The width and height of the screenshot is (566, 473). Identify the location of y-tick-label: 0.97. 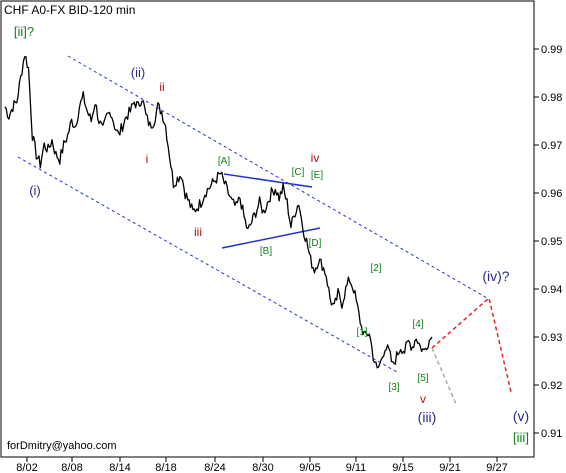
(551, 146).